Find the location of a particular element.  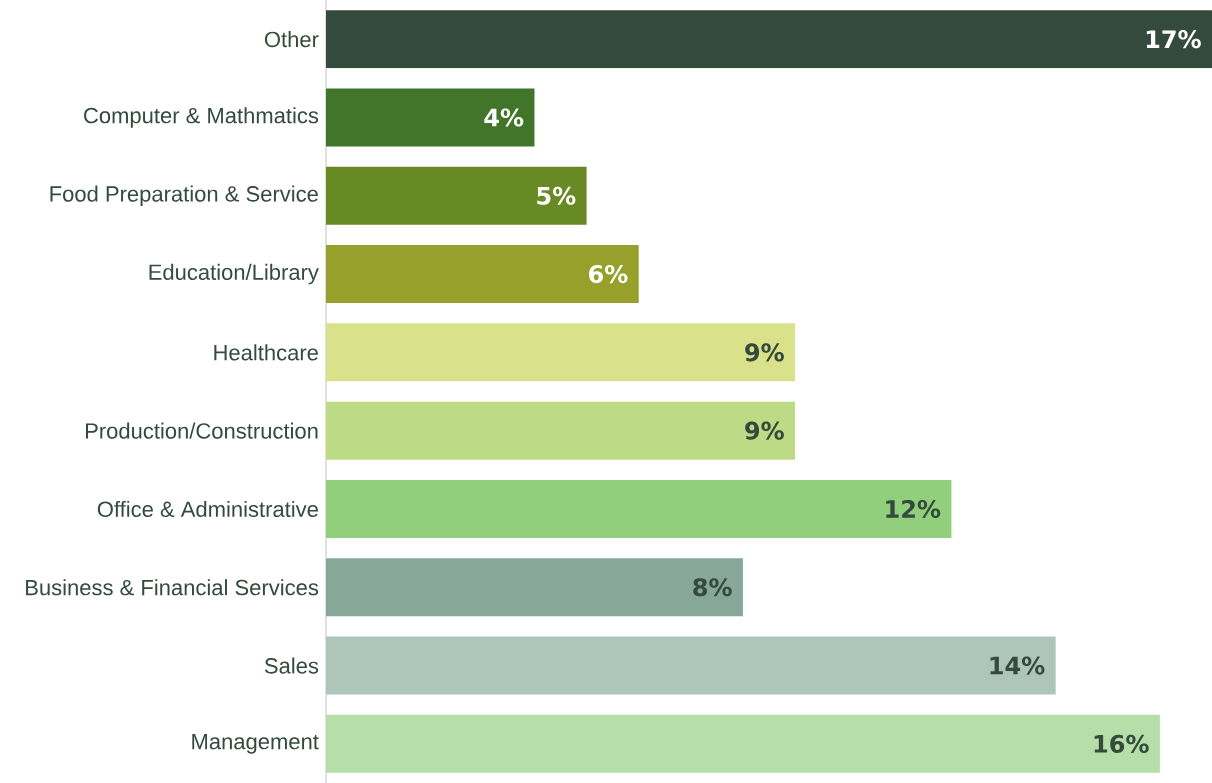

data-label: 17% is located at coordinates (1173, 39).